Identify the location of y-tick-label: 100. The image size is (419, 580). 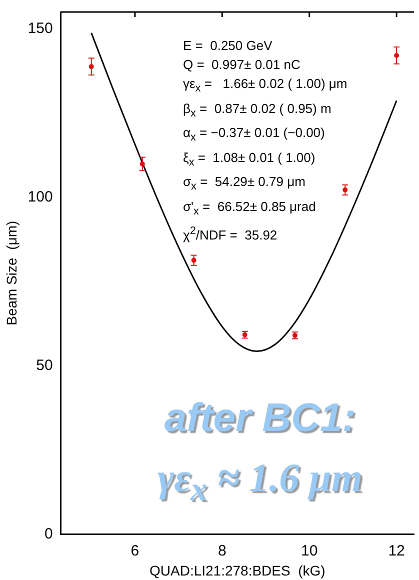
(40, 197).